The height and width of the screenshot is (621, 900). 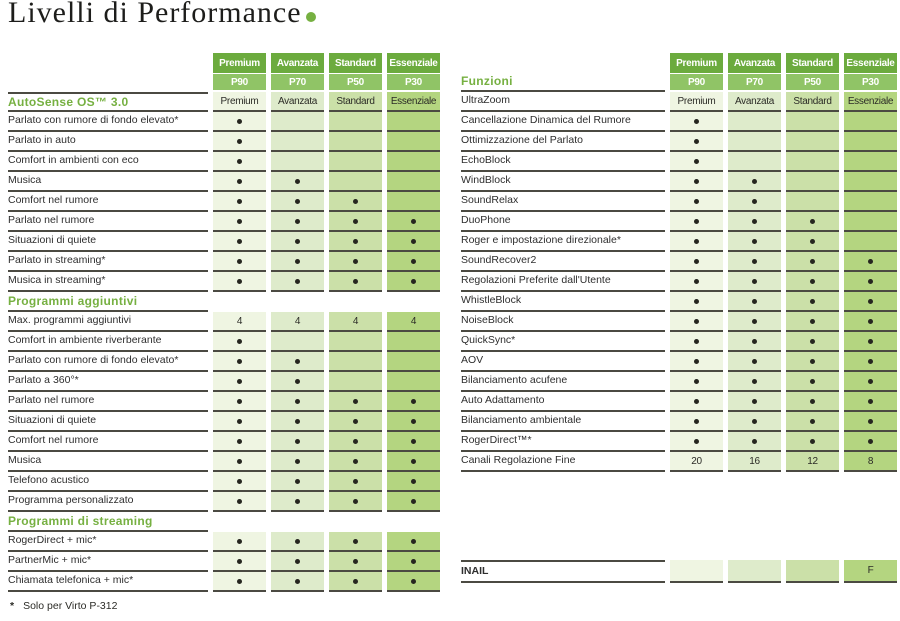 What do you see at coordinates (108, 322) in the screenshot?
I see `row-label: Max. programmi aggiuntivi` at bounding box center [108, 322].